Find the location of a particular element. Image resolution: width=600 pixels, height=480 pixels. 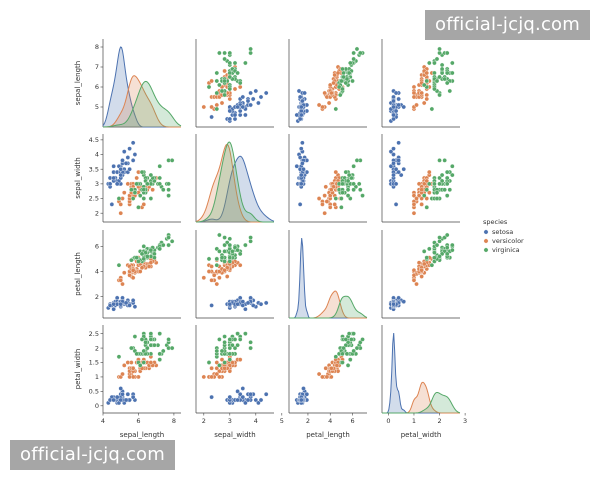

ylabel-sepal_width: sepal_width is located at coordinates (78, 177).